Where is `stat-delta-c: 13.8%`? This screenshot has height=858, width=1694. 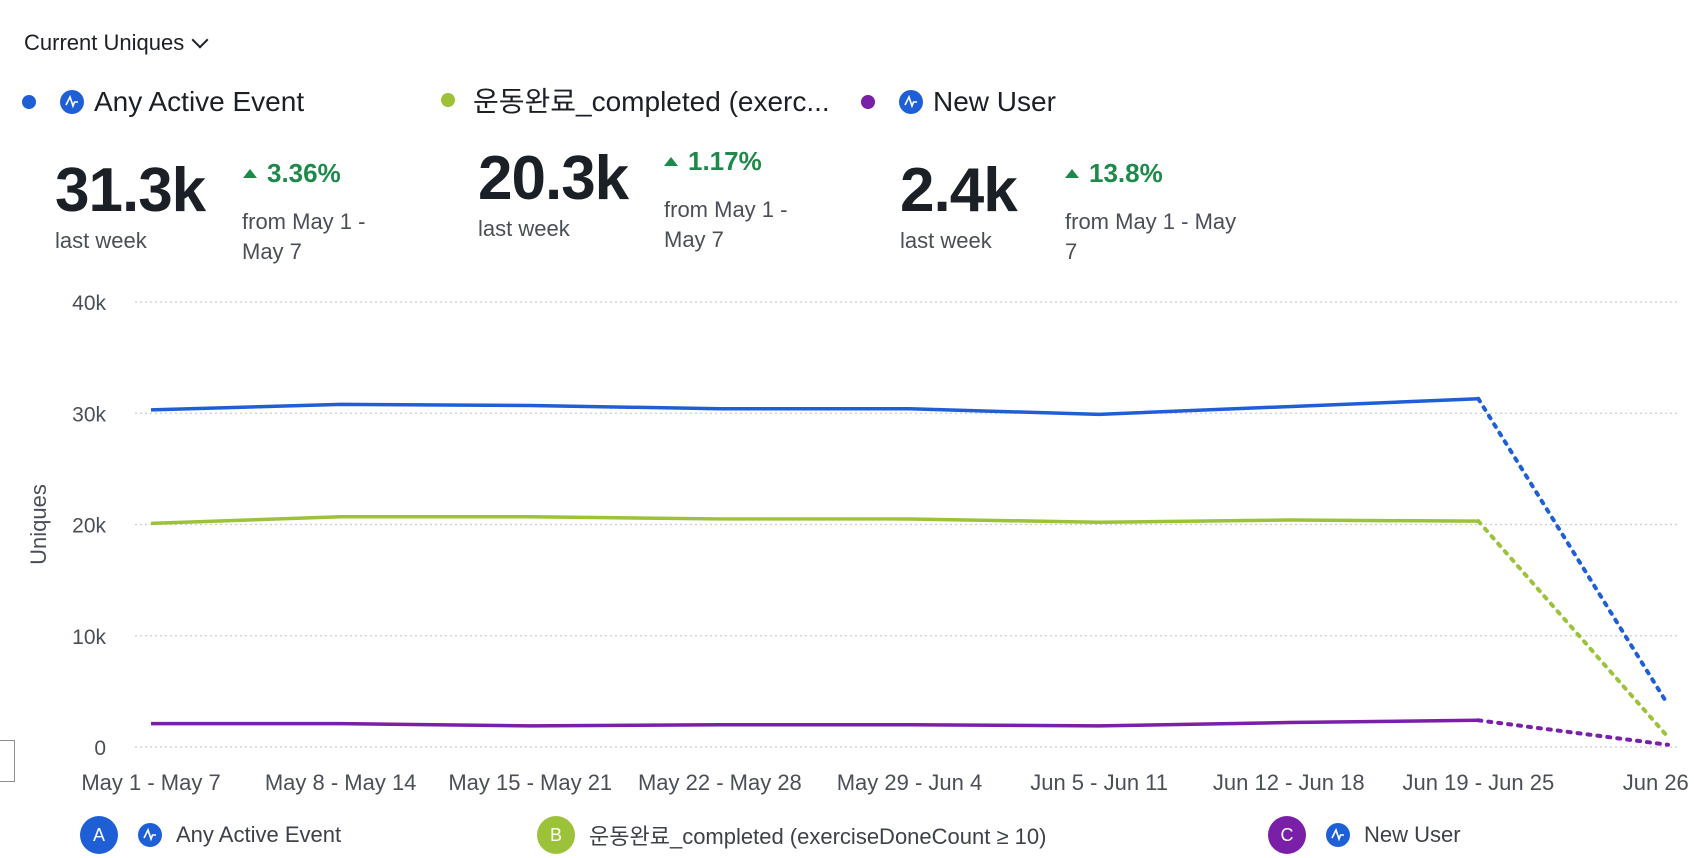
stat-delta-c: 13.8% is located at coordinates (1114, 173).